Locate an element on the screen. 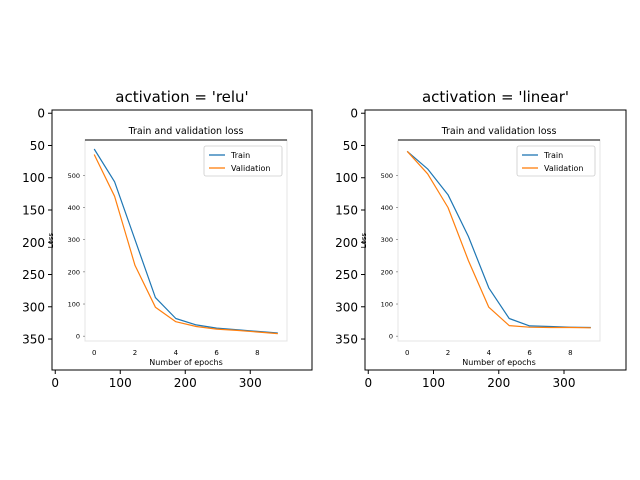 The image size is (640, 480). subplot-title: activation = 'linear' is located at coordinates (495, 97).